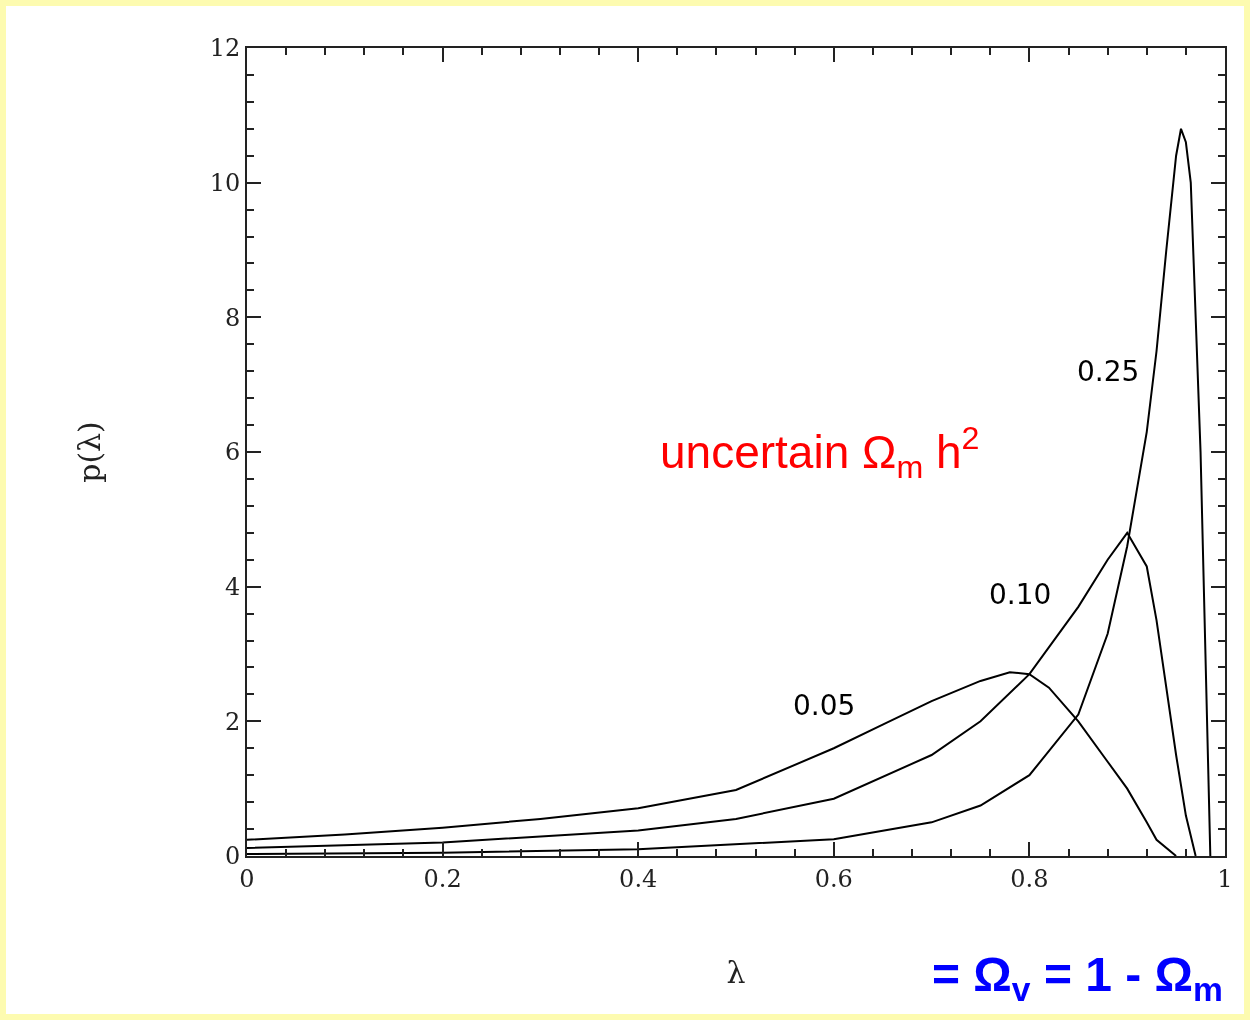 The width and height of the screenshot is (1250, 1020). Describe the element at coordinates (824, 705) in the screenshot. I see `series-label: 0.05` at that location.